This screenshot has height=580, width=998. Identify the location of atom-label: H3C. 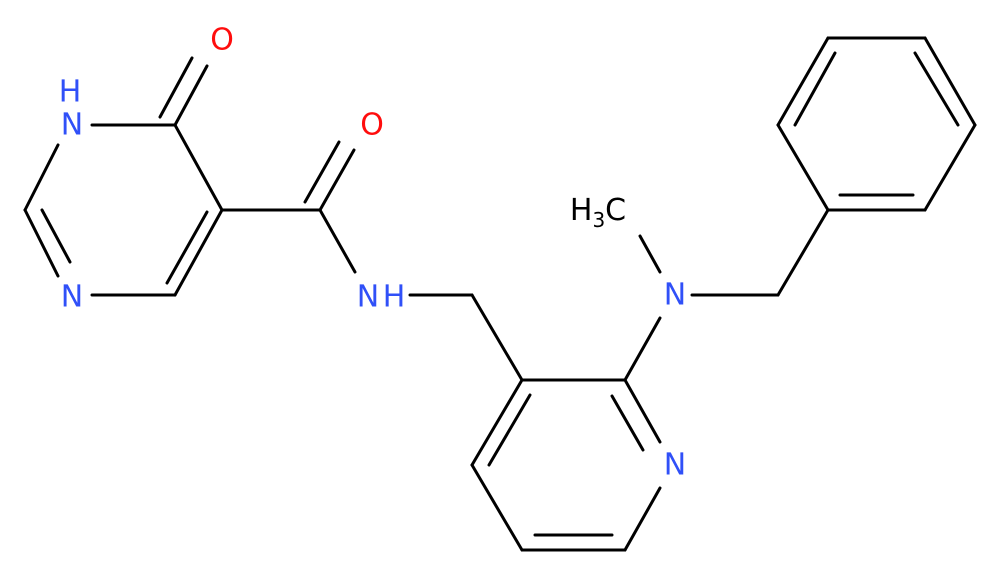
(598, 213).